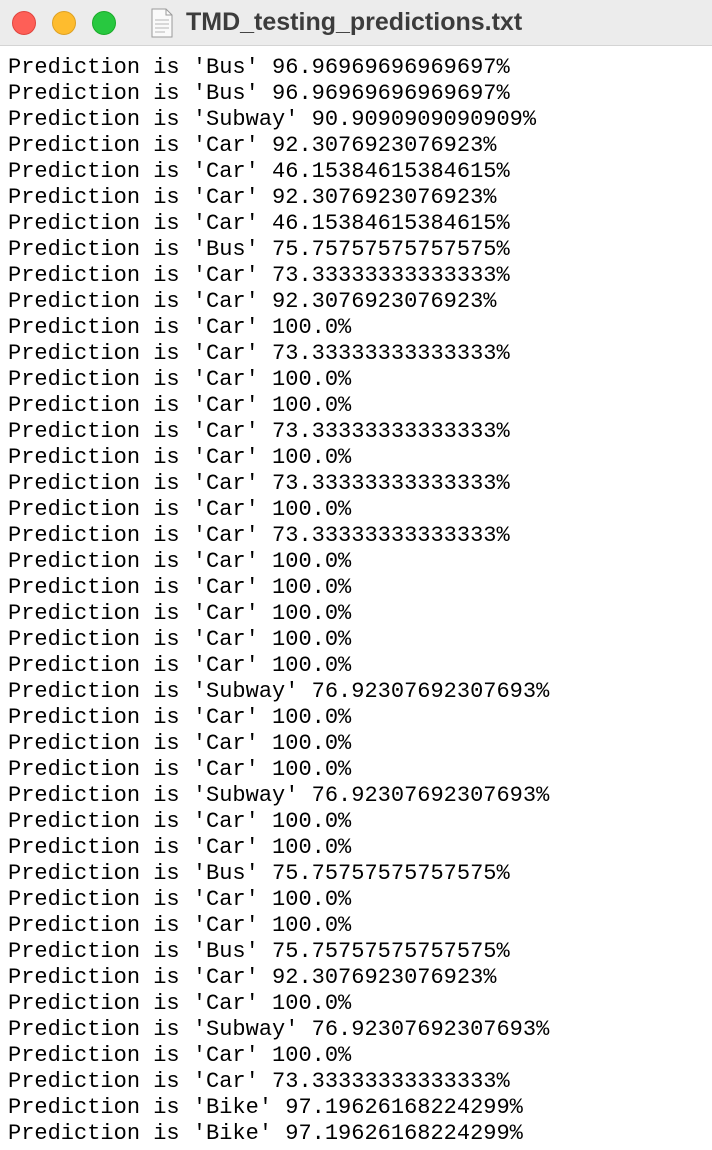 This screenshot has width=712, height=1150. What do you see at coordinates (104, 23) in the screenshot?
I see `zoom-button` at bounding box center [104, 23].